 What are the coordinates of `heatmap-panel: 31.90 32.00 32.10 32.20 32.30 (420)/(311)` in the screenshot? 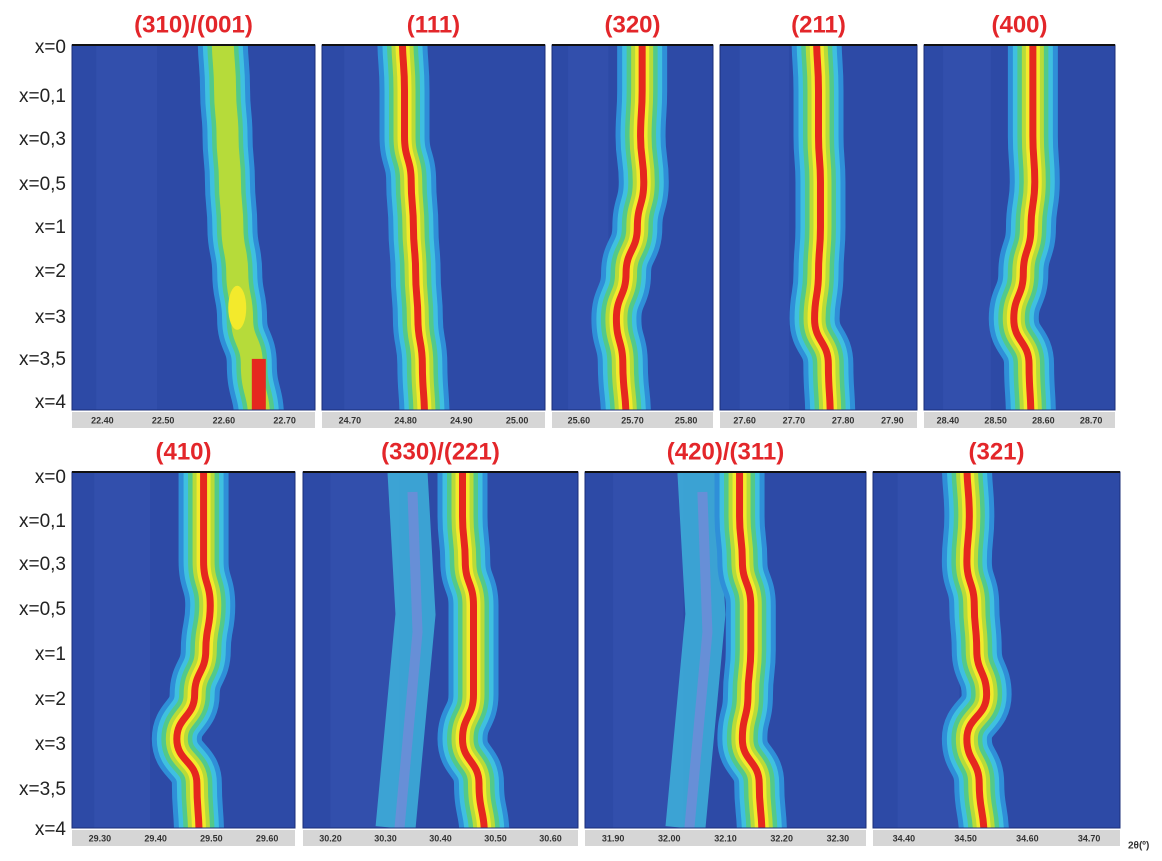 It's located at (725, 642).